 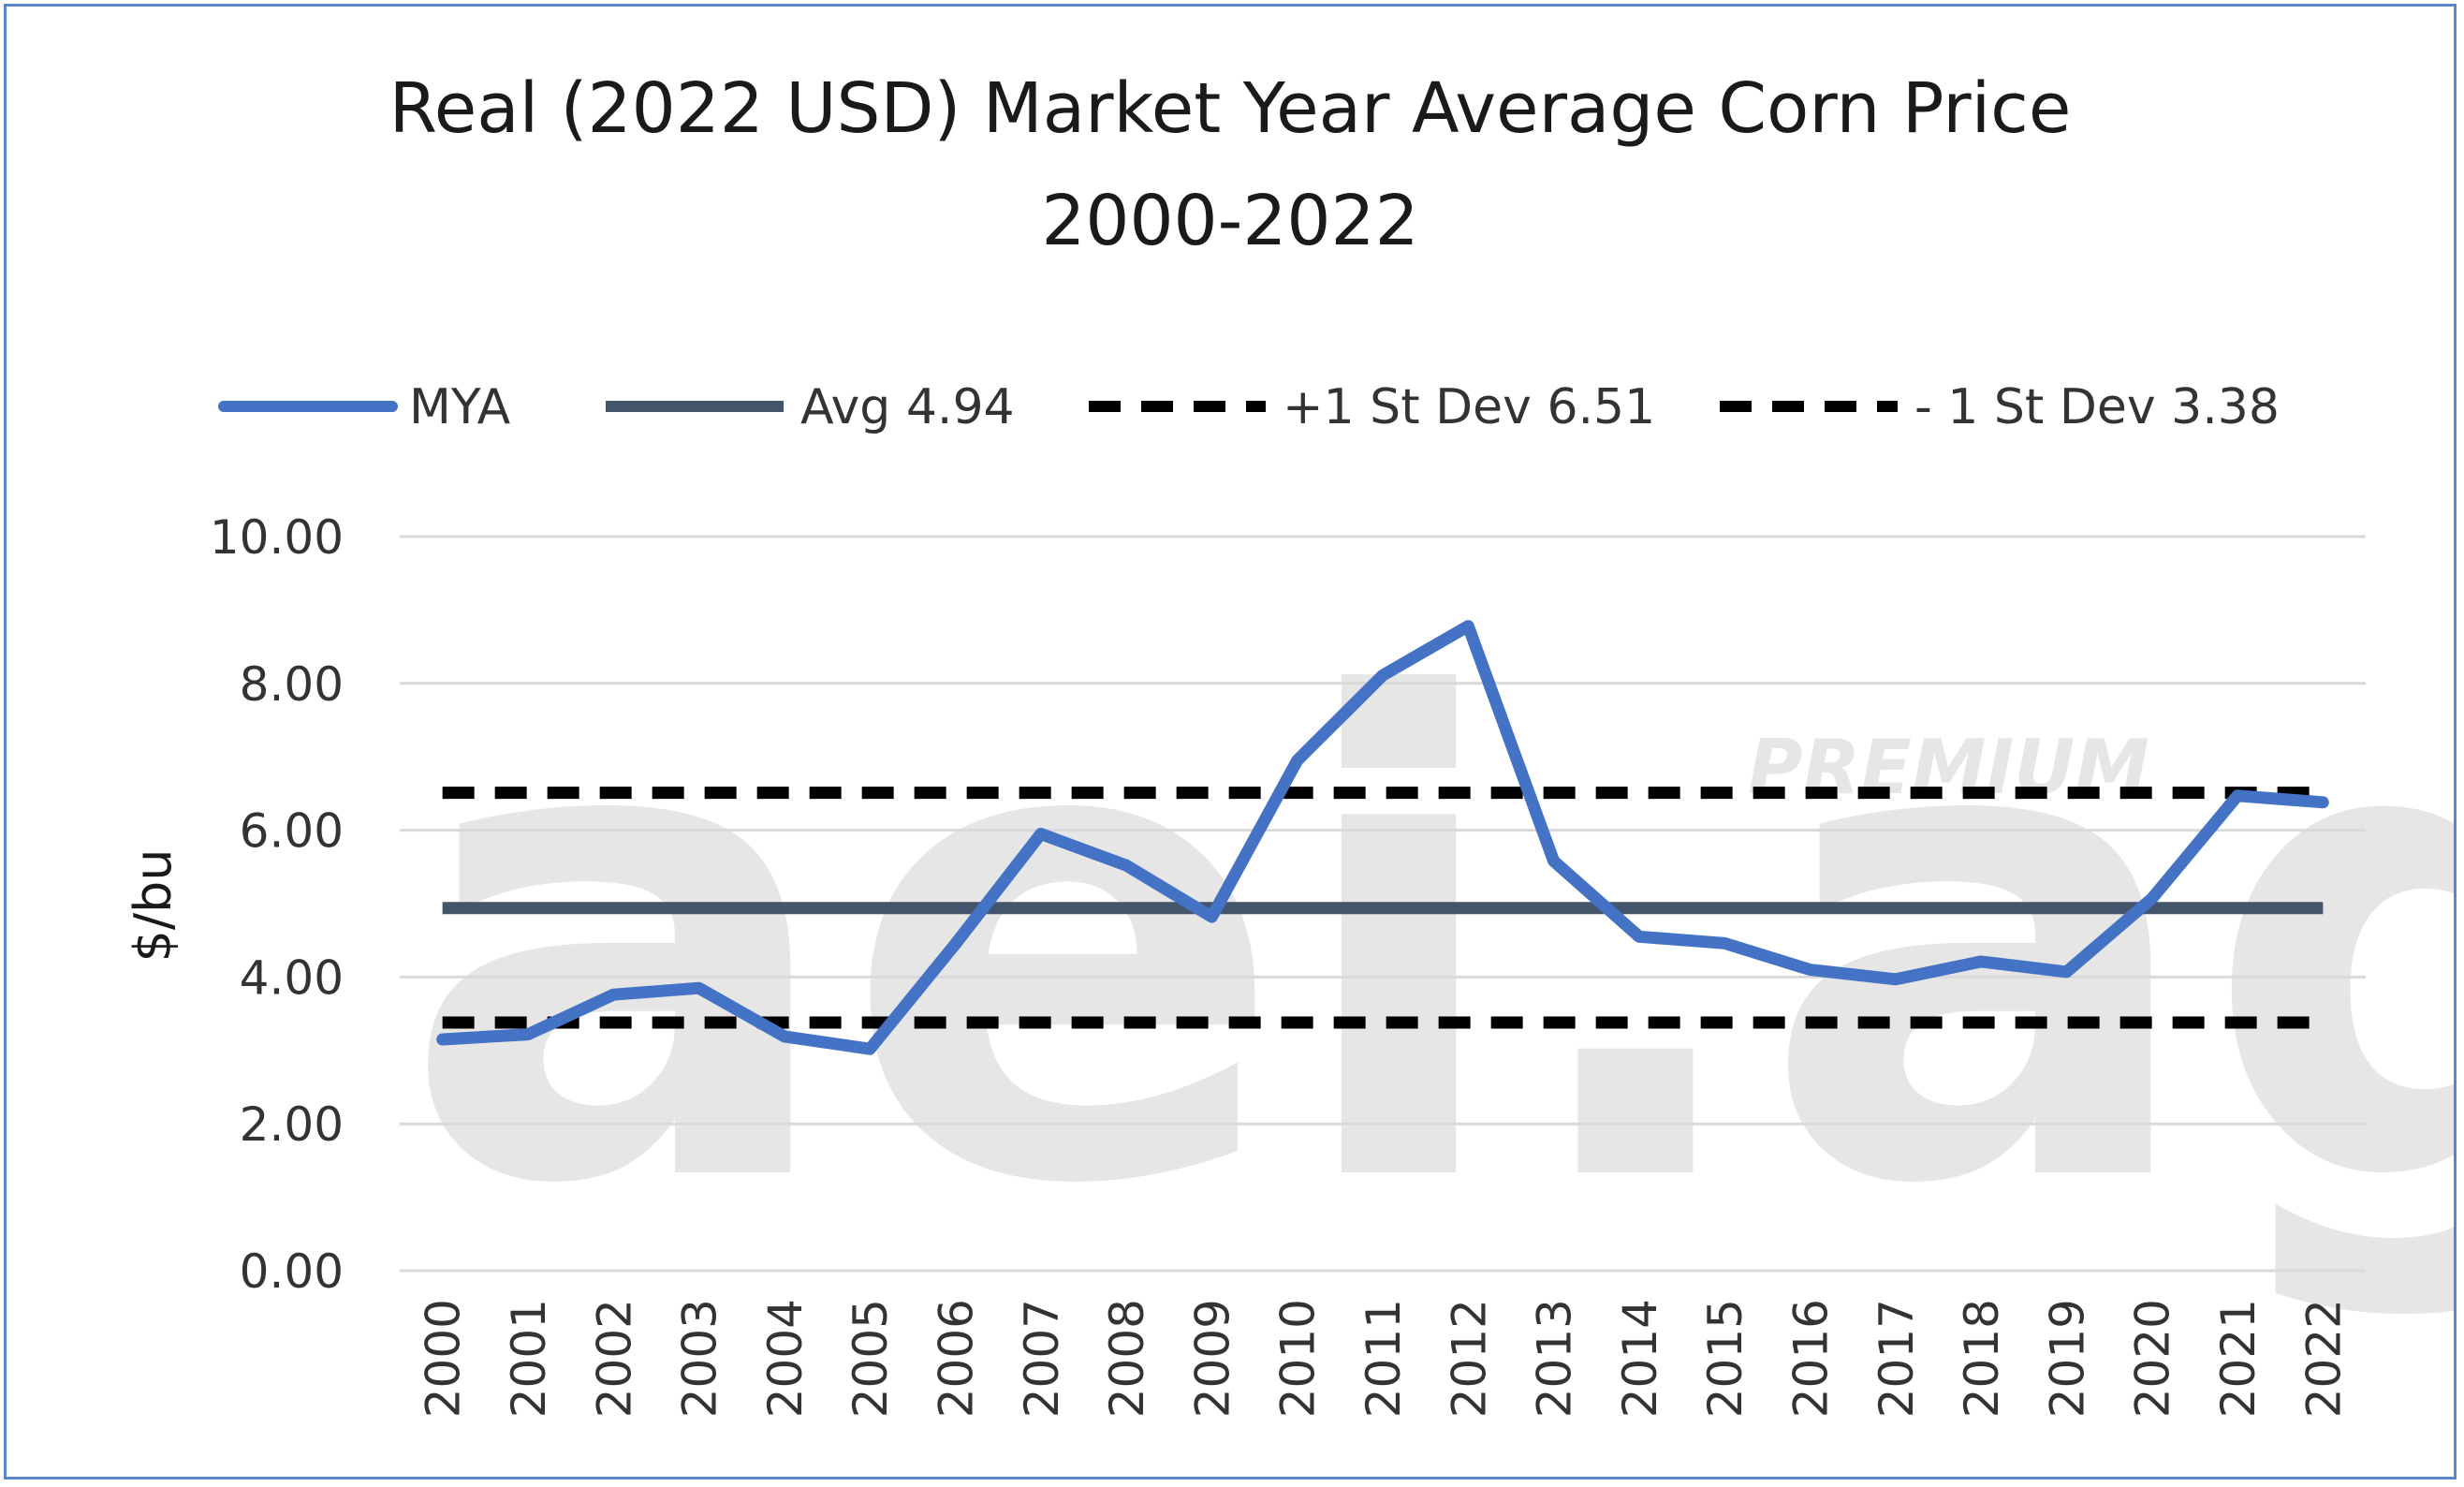 I want to click on x-tick-label: 2003, so click(x=700, y=1358).